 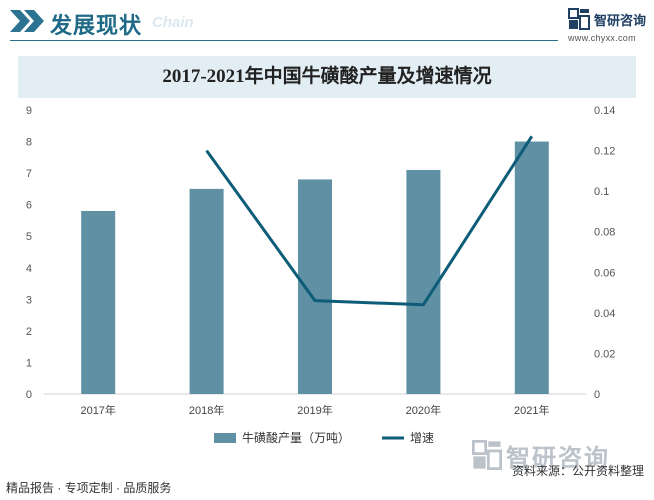 I want to click on chart-title-band, so click(x=327, y=77).